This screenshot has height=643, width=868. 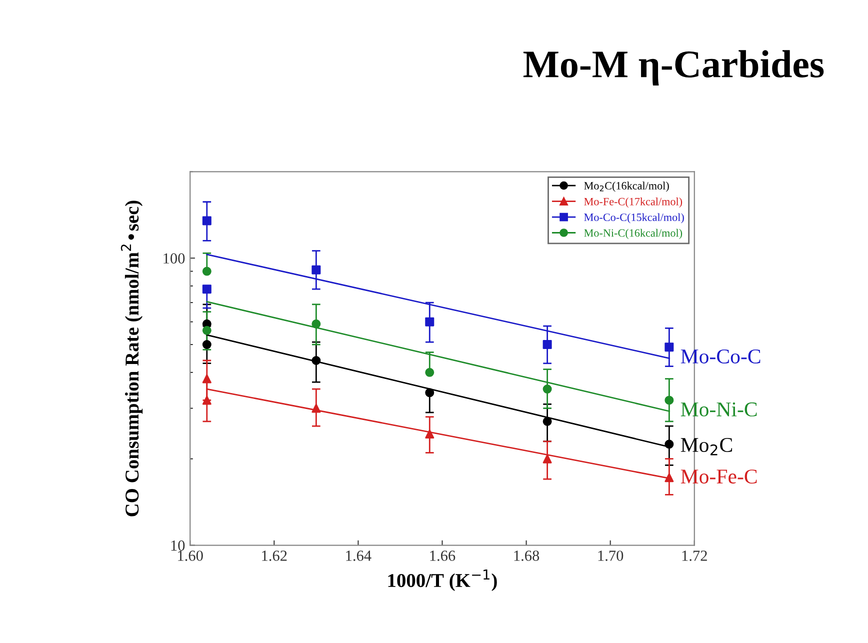 I want to click on x-tick-label: 1.66, so click(x=443, y=555).